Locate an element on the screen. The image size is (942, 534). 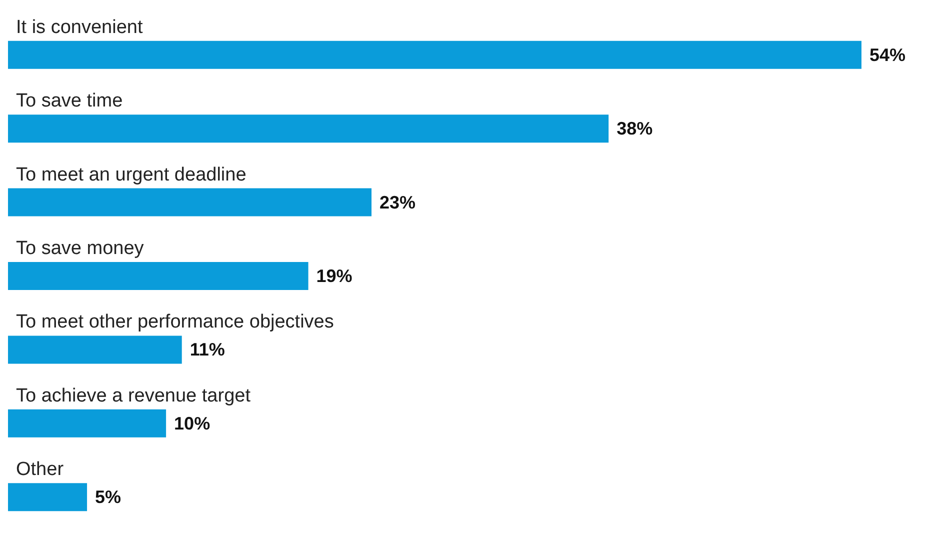
y-tick-label: Other is located at coordinates (40, 469).